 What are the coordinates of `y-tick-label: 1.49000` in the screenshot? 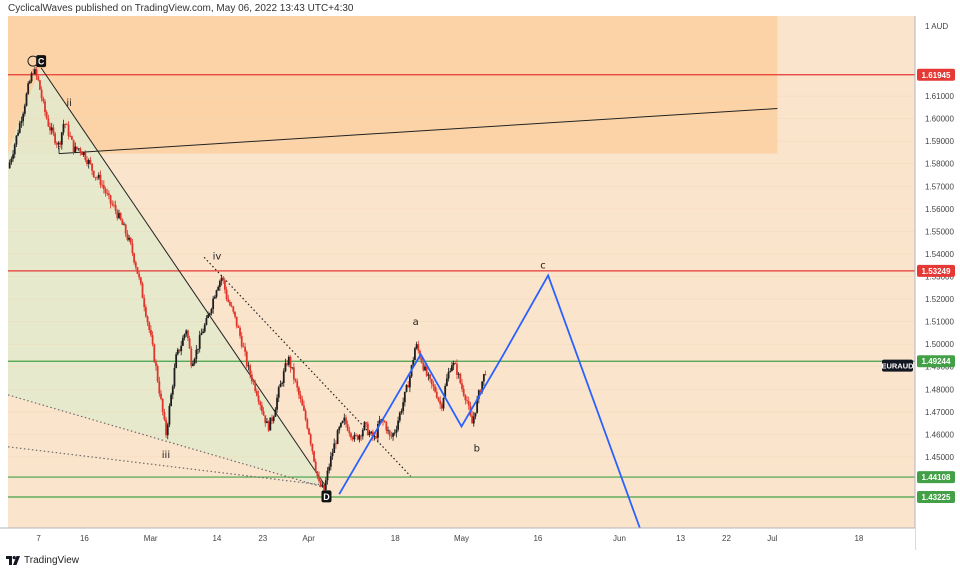 It's located at (939, 367).